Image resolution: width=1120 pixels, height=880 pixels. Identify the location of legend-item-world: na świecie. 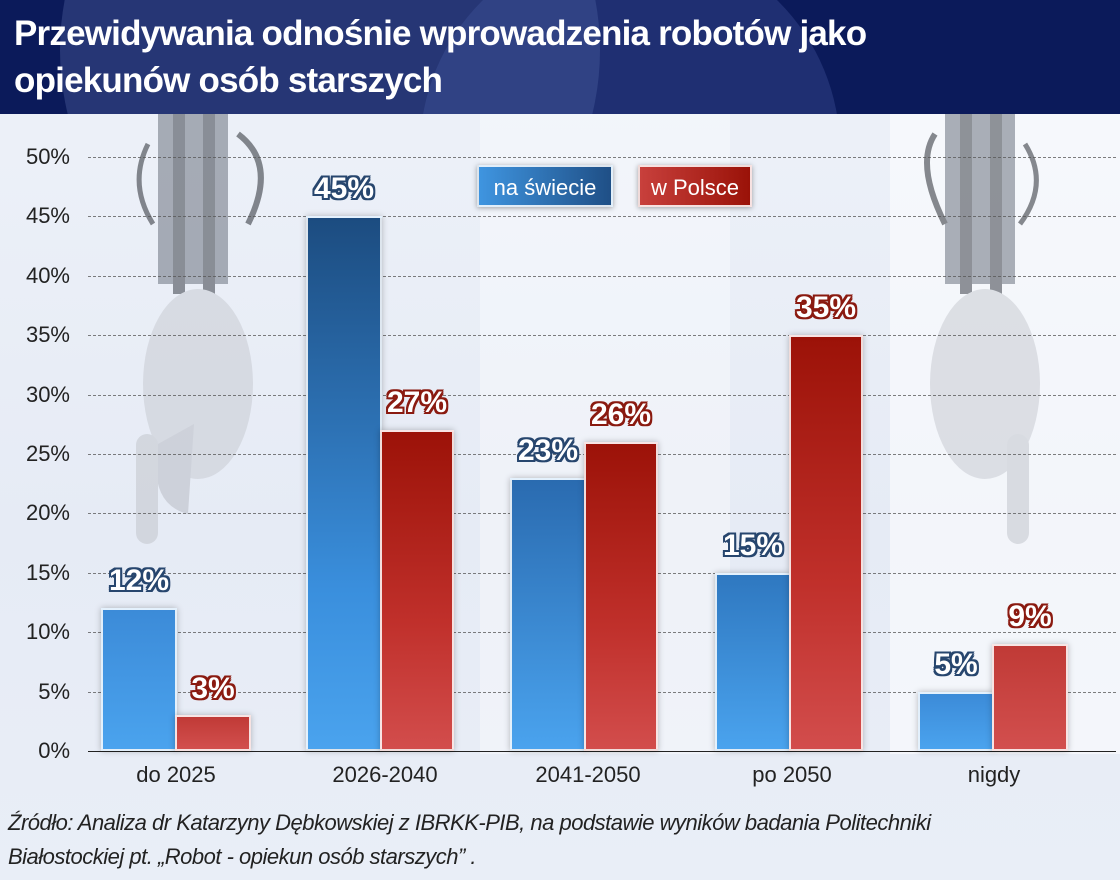
(545, 186).